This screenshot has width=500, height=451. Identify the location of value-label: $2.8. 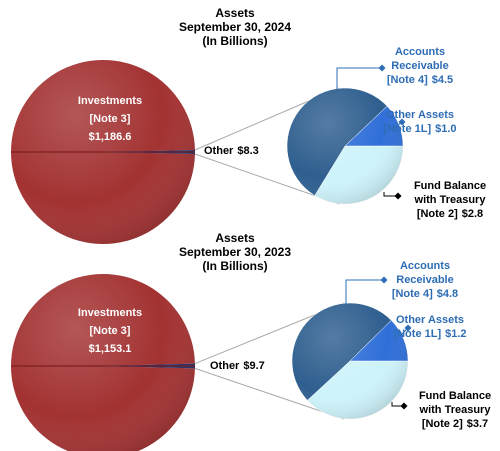
(472, 214).